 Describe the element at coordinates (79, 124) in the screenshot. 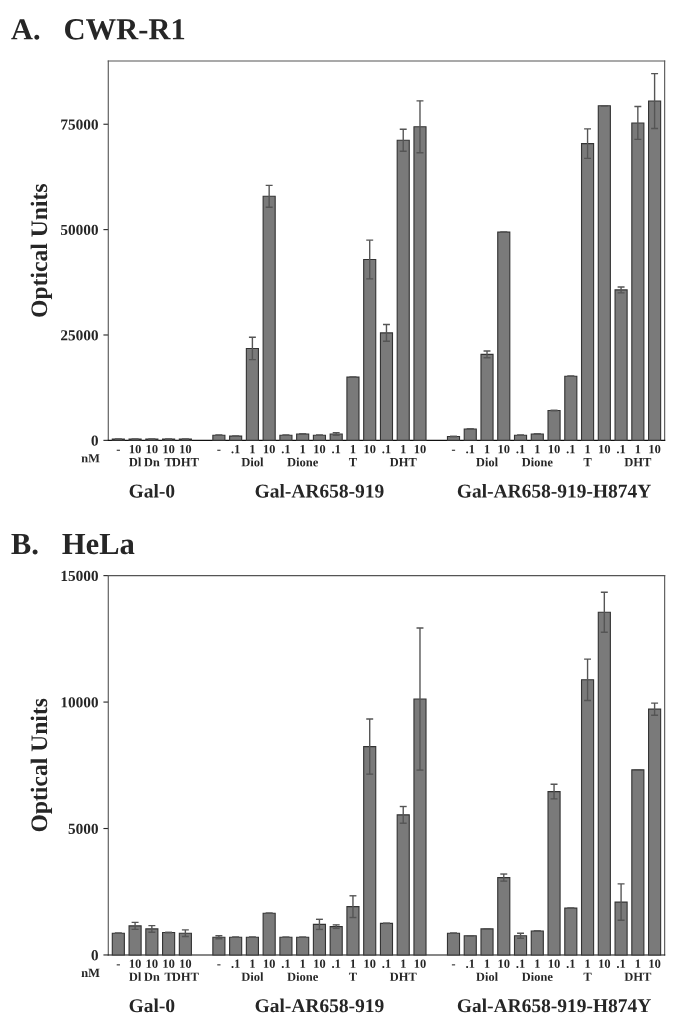

I see `y-tick-label: 75000` at that location.